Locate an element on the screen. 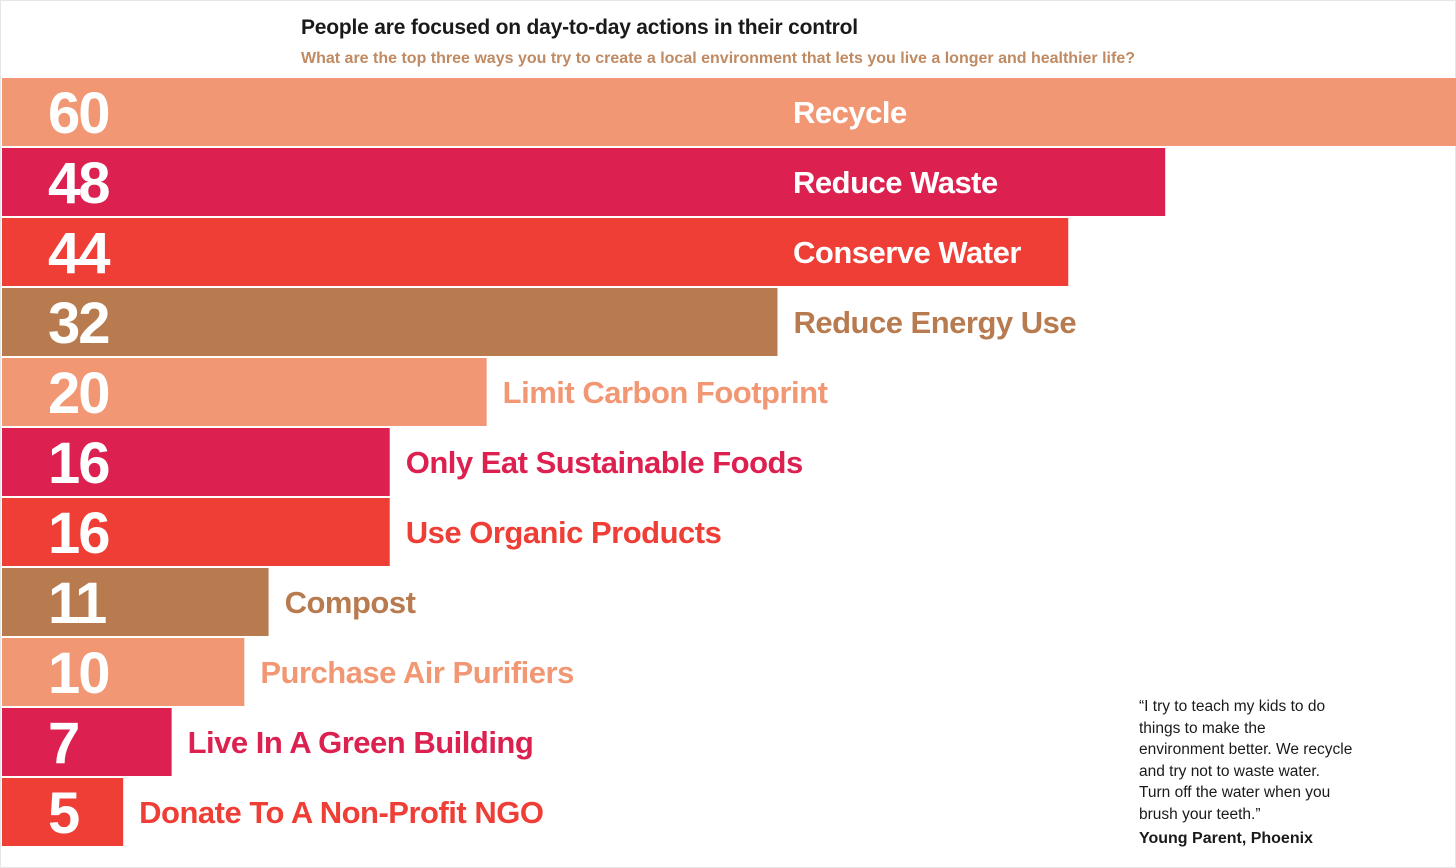 The image size is (1456, 868). bar-value-5: 16 is located at coordinates (78, 463).